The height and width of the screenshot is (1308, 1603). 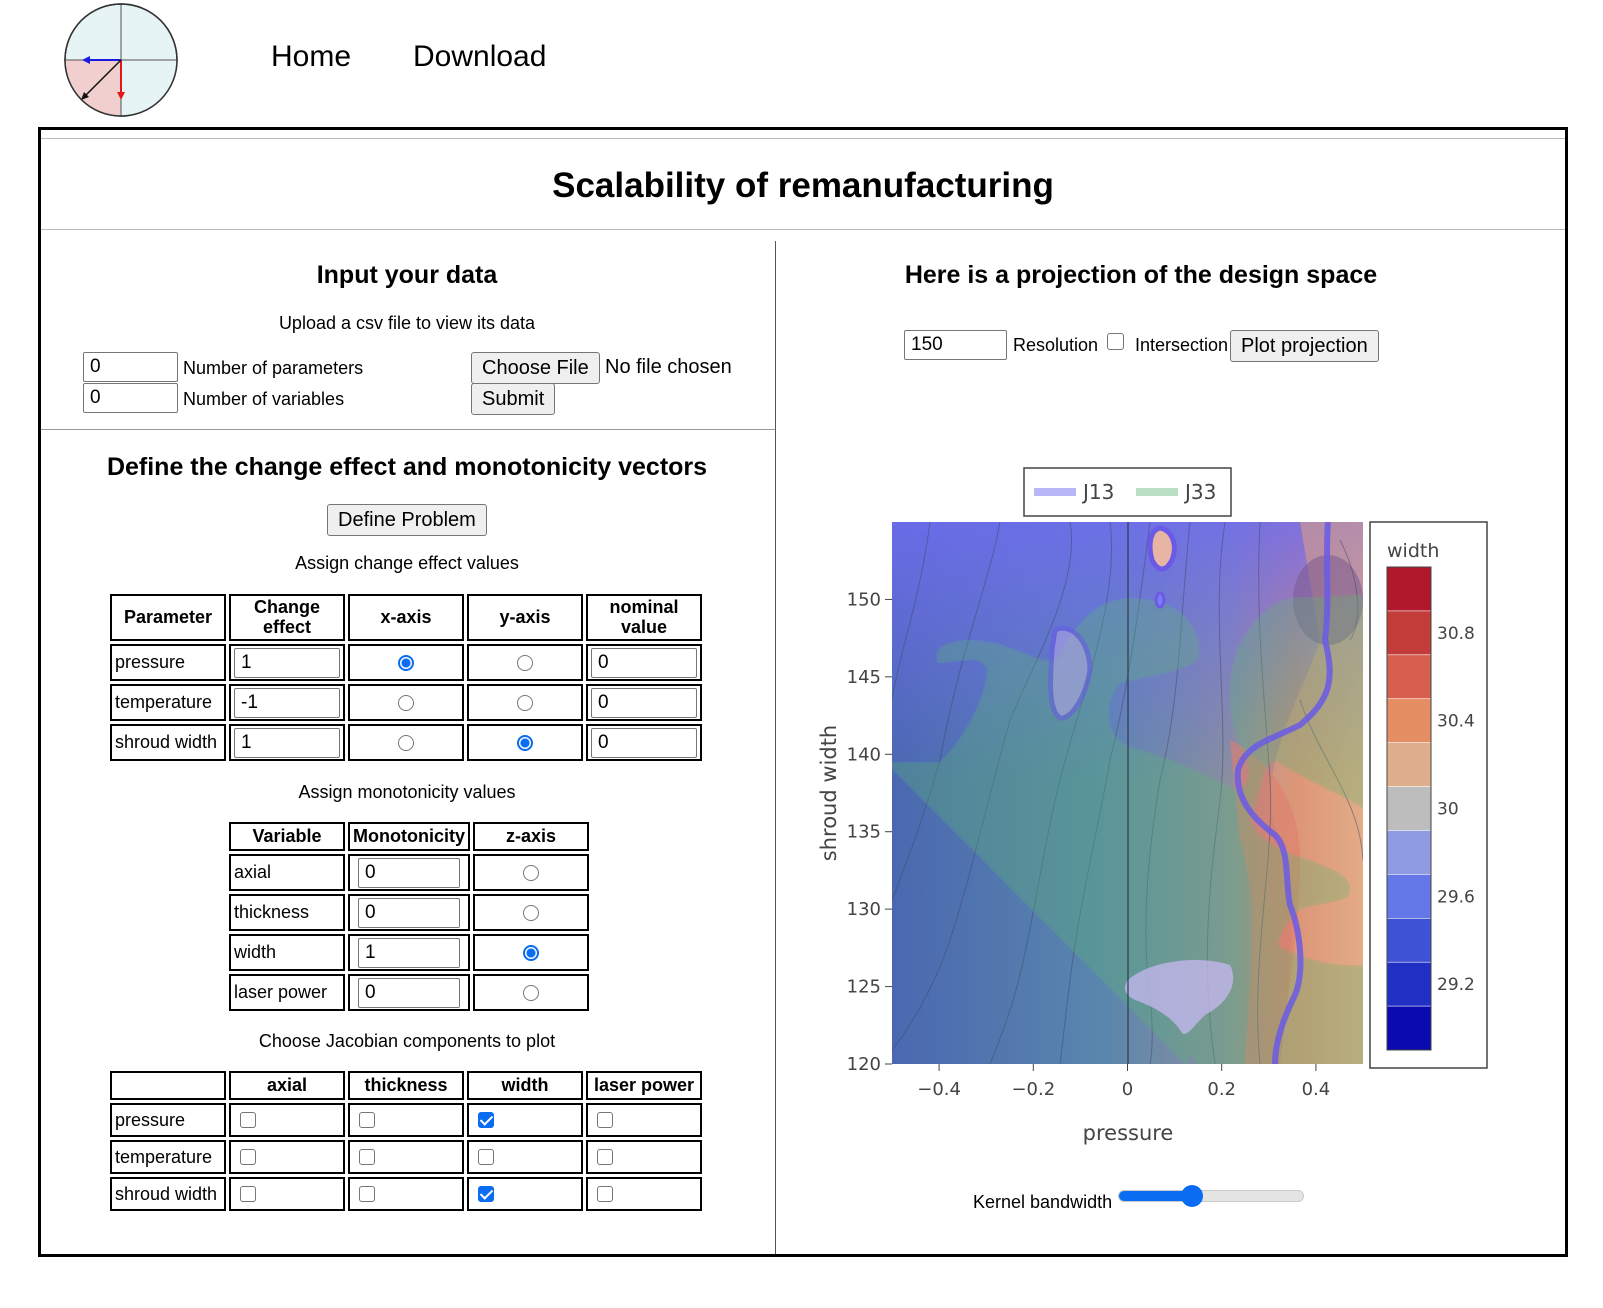 I want to click on table-row: axial, so click(x=409, y=872).